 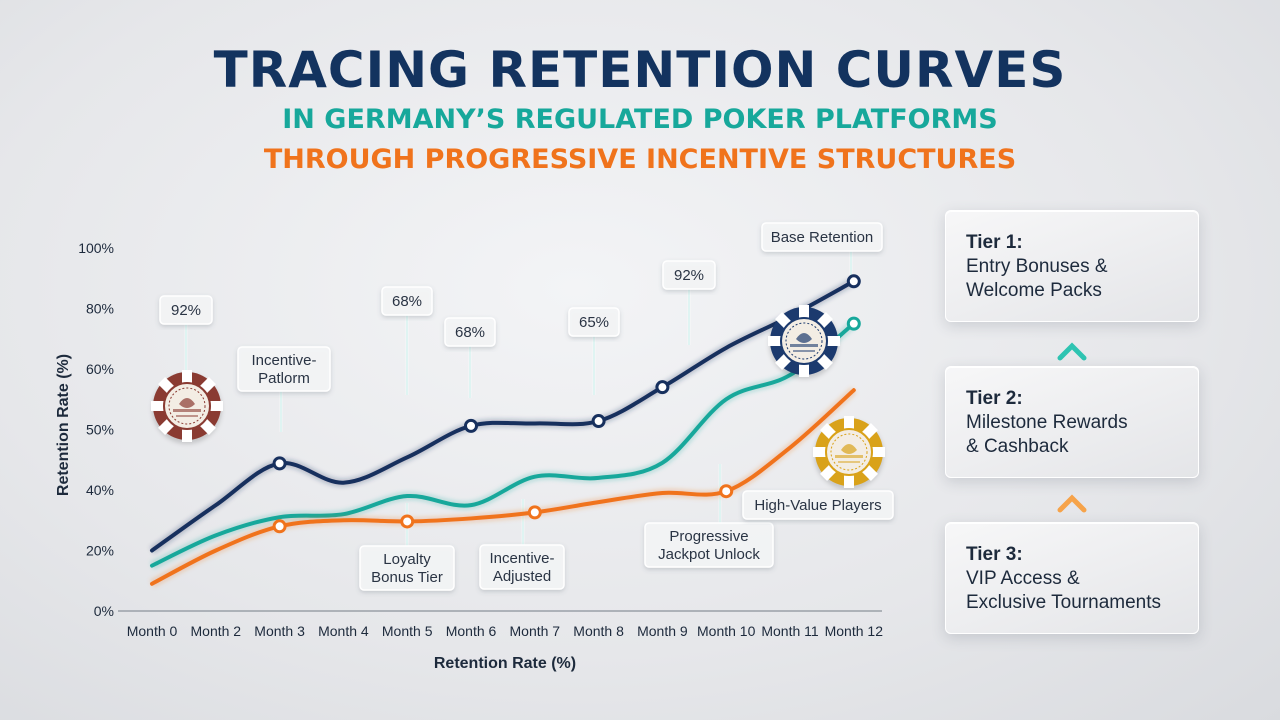 I want to click on tier-2-line-2: & Cashback, so click(x=1017, y=446).